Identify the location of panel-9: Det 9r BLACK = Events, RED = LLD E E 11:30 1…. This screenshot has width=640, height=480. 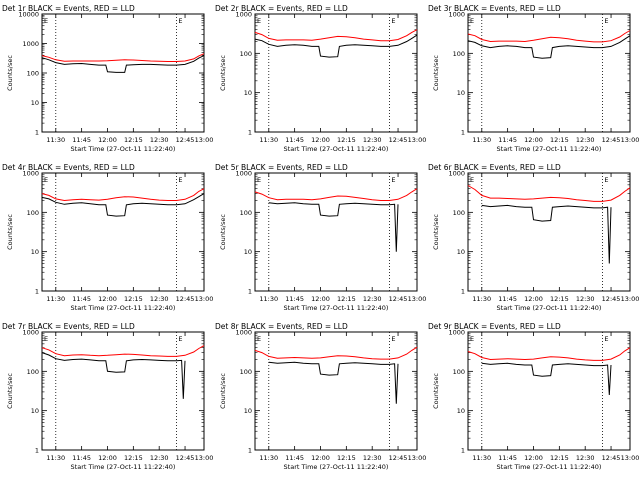
(533, 396).